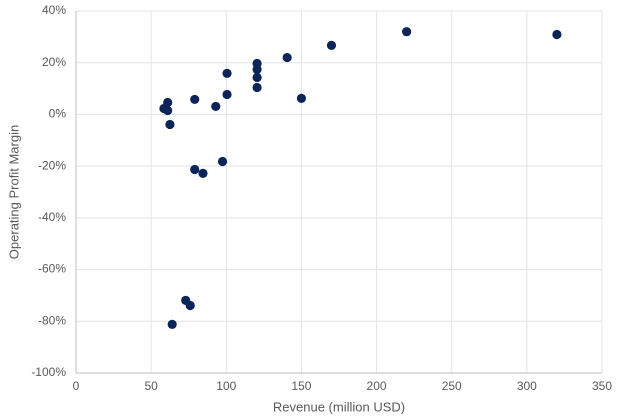  What do you see at coordinates (226, 386) in the screenshot?
I see `x-tick-label: 100` at bounding box center [226, 386].